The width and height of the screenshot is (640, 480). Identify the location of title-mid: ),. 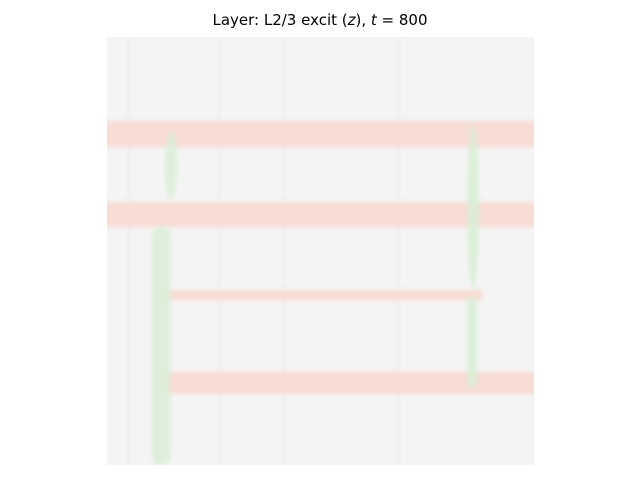
(363, 20).